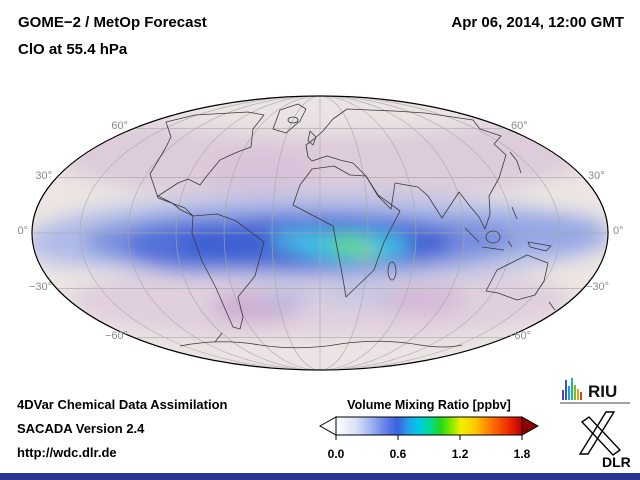 Image resolution: width=640 pixels, height=480 pixels. I want to click on dlr-logo: DLR, so click(604, 440).